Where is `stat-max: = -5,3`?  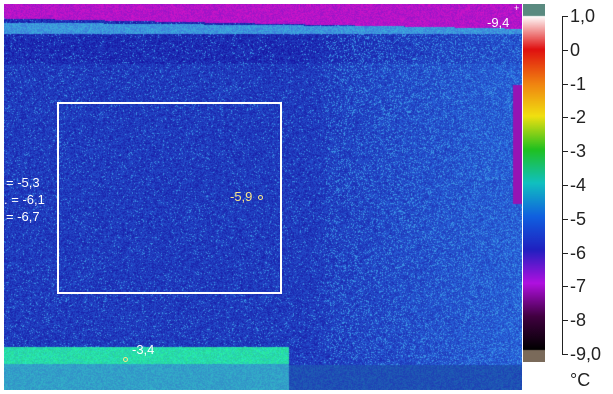
stat-max: = -5,3 is located at coordinates (23, 183).